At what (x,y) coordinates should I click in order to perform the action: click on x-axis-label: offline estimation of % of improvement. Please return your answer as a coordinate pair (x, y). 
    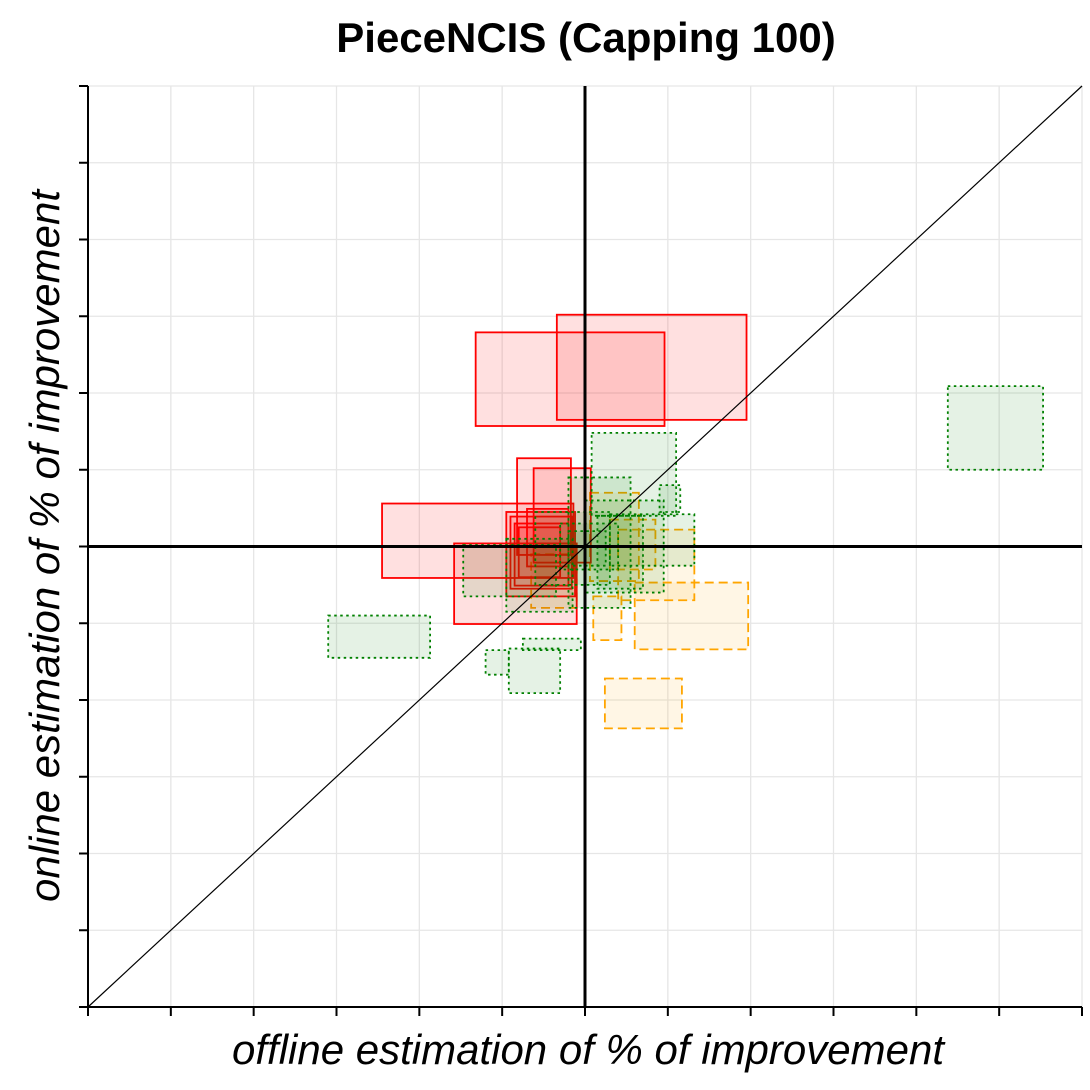
    Looking at the image, I should click on (588, 1049).